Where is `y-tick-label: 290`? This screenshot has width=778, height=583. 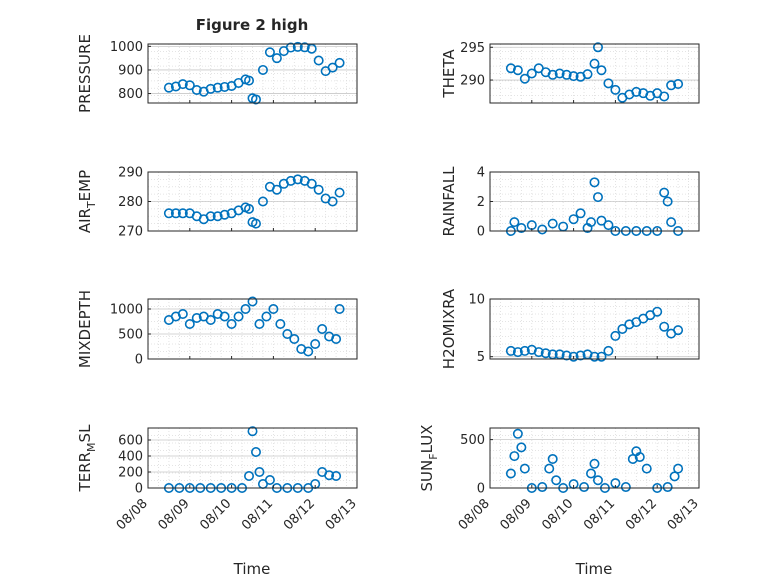 y-tick-label: 290 is located at coordinates (130, 173).